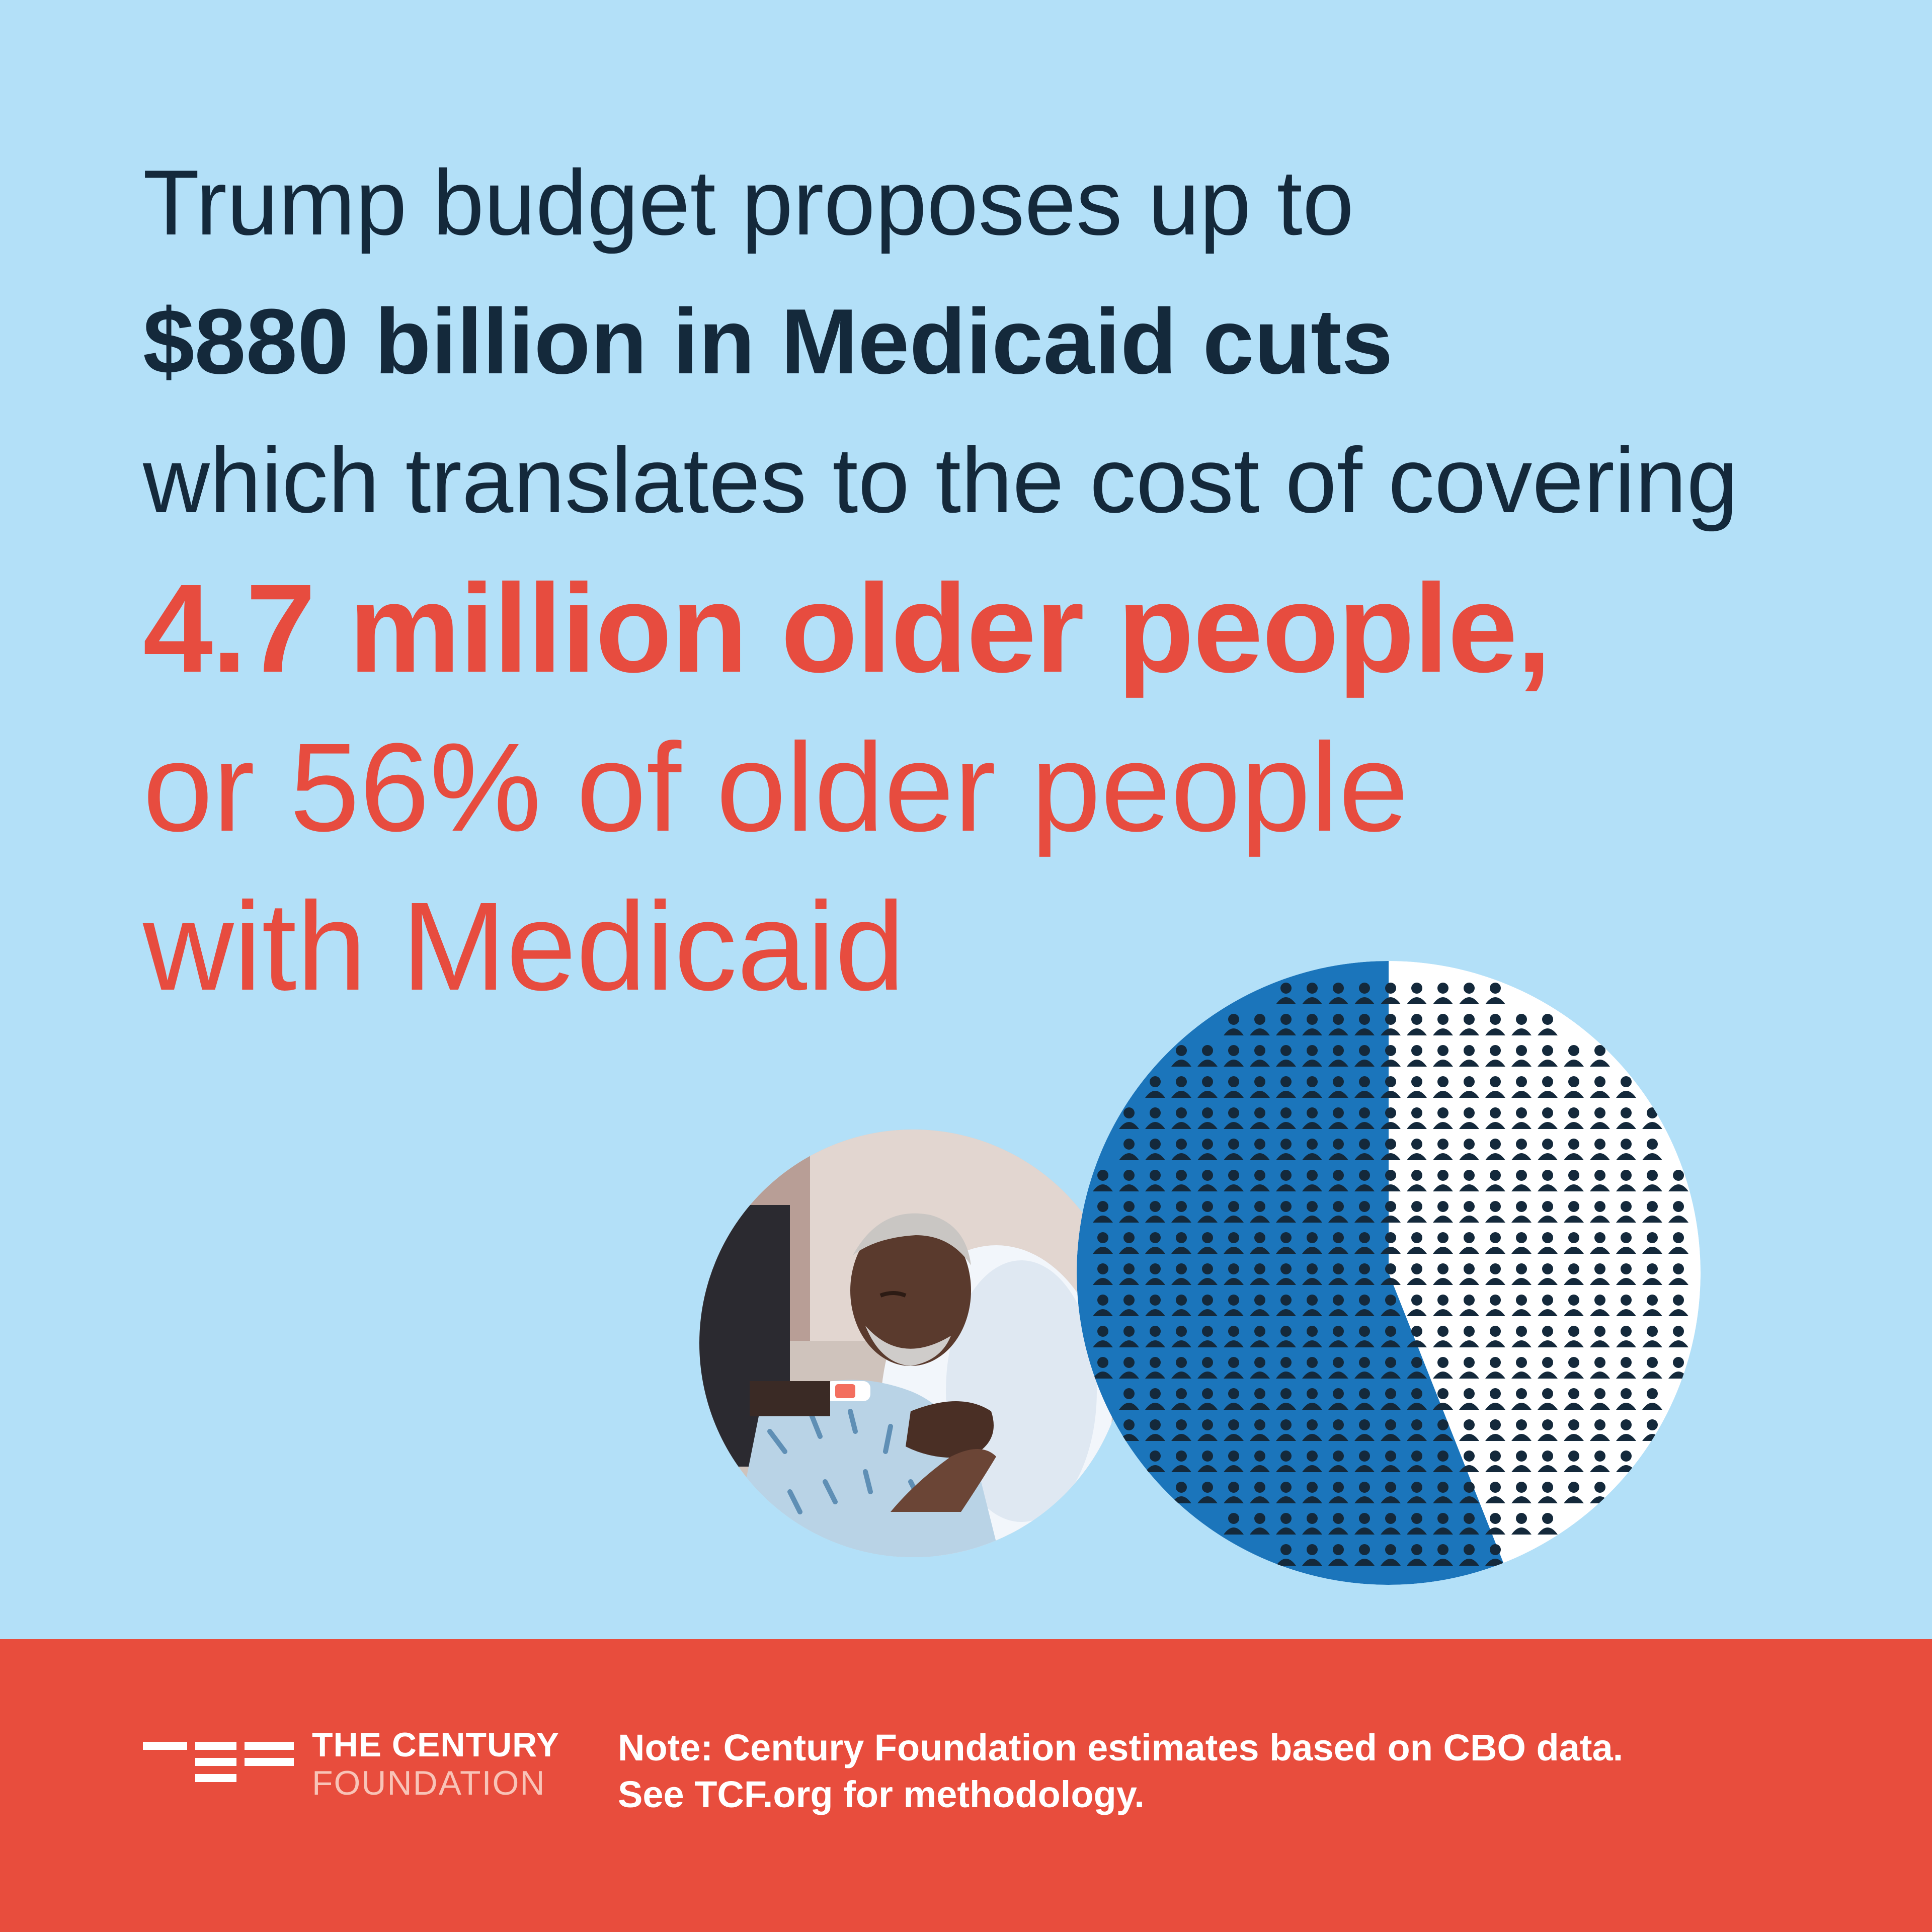 The height and width of the screenshot is (1932, 1932). I want to click on headline-line-1: Trump budget proposes up to, so click(748, 202).